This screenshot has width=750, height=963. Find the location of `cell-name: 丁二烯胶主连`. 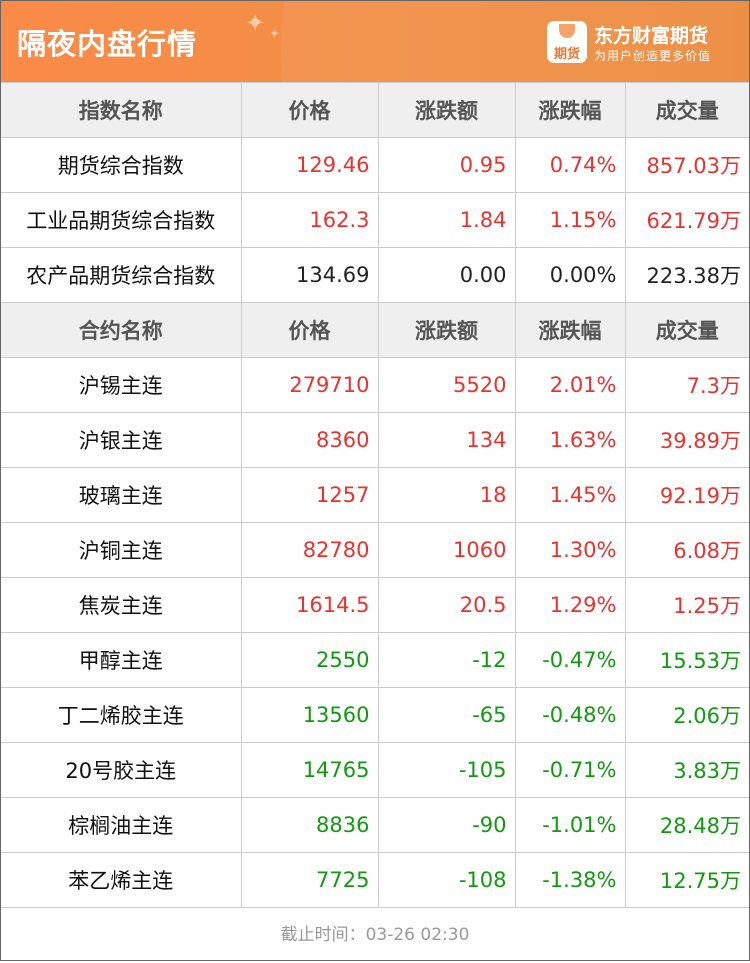

cell-name: 丁二烯胶主连 is located at coordinates (121, 715).